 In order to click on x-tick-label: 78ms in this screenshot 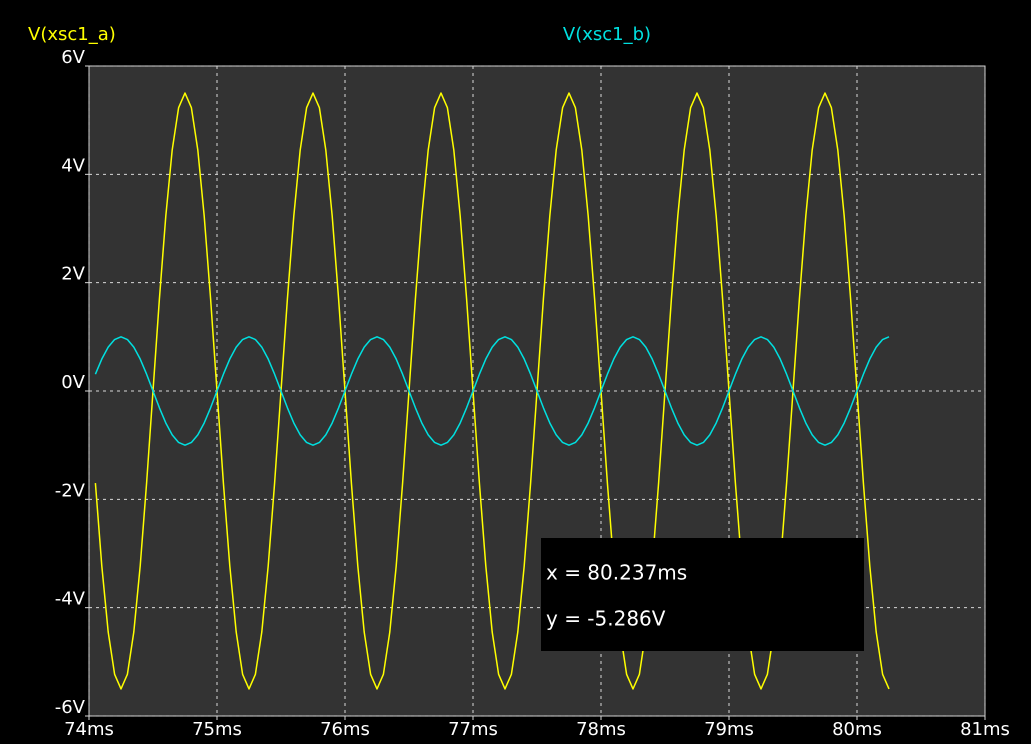, I will do `click(601, 729)`.